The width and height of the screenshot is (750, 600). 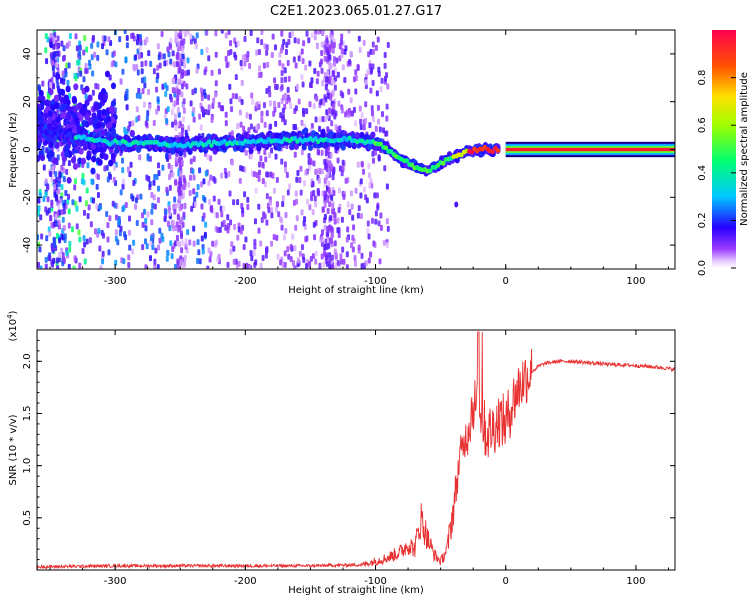 What do you see at coordinates (69, 180) in the screenshot?
I see `spectrogram-cell-2081` at bounding box center [69, 180].